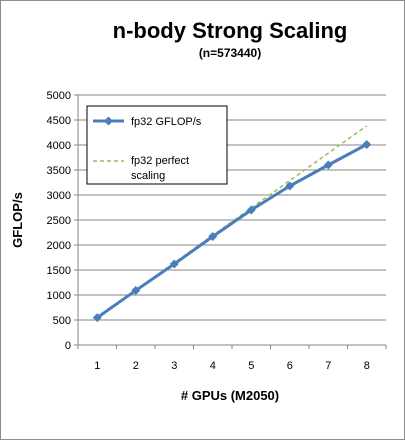  I want to click on x-tick-label: 7, so click(328, 366).